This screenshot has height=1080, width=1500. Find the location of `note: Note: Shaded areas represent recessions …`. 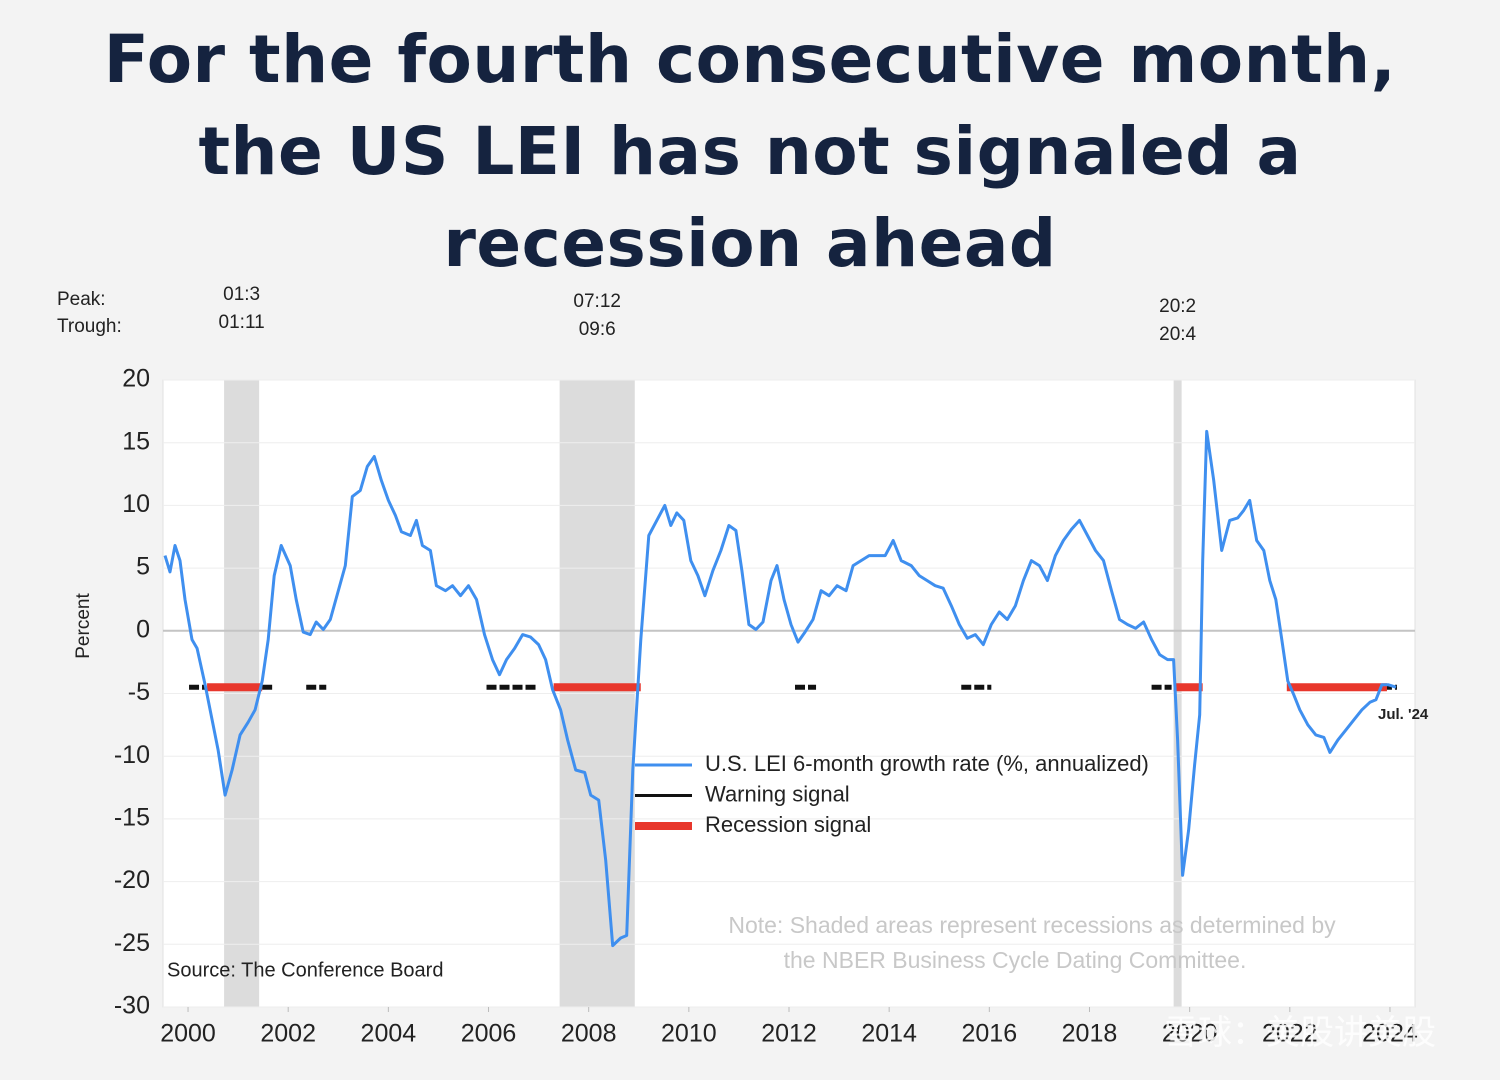

note: Note: Shaded areas represent recessions … is located at coordinates (1032, 925).